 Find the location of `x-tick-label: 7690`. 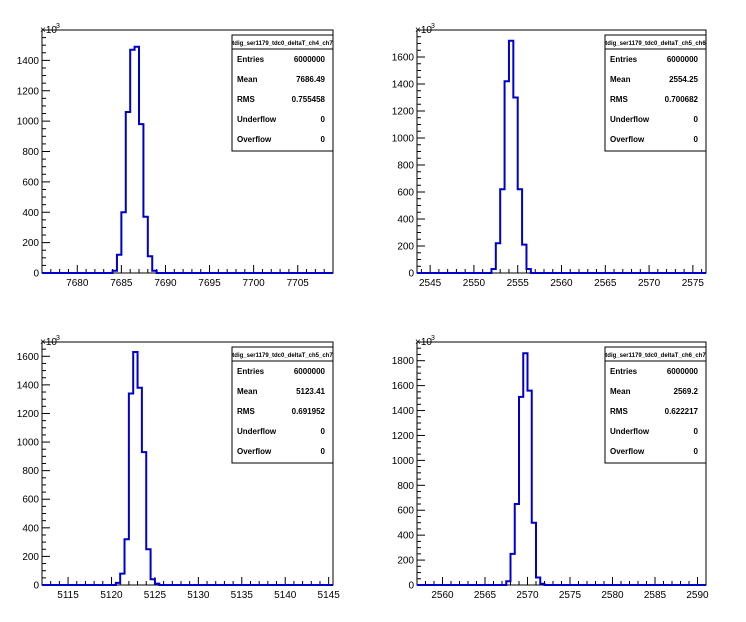

x-tick-label: 7690 is located at coordinates (165, 283).